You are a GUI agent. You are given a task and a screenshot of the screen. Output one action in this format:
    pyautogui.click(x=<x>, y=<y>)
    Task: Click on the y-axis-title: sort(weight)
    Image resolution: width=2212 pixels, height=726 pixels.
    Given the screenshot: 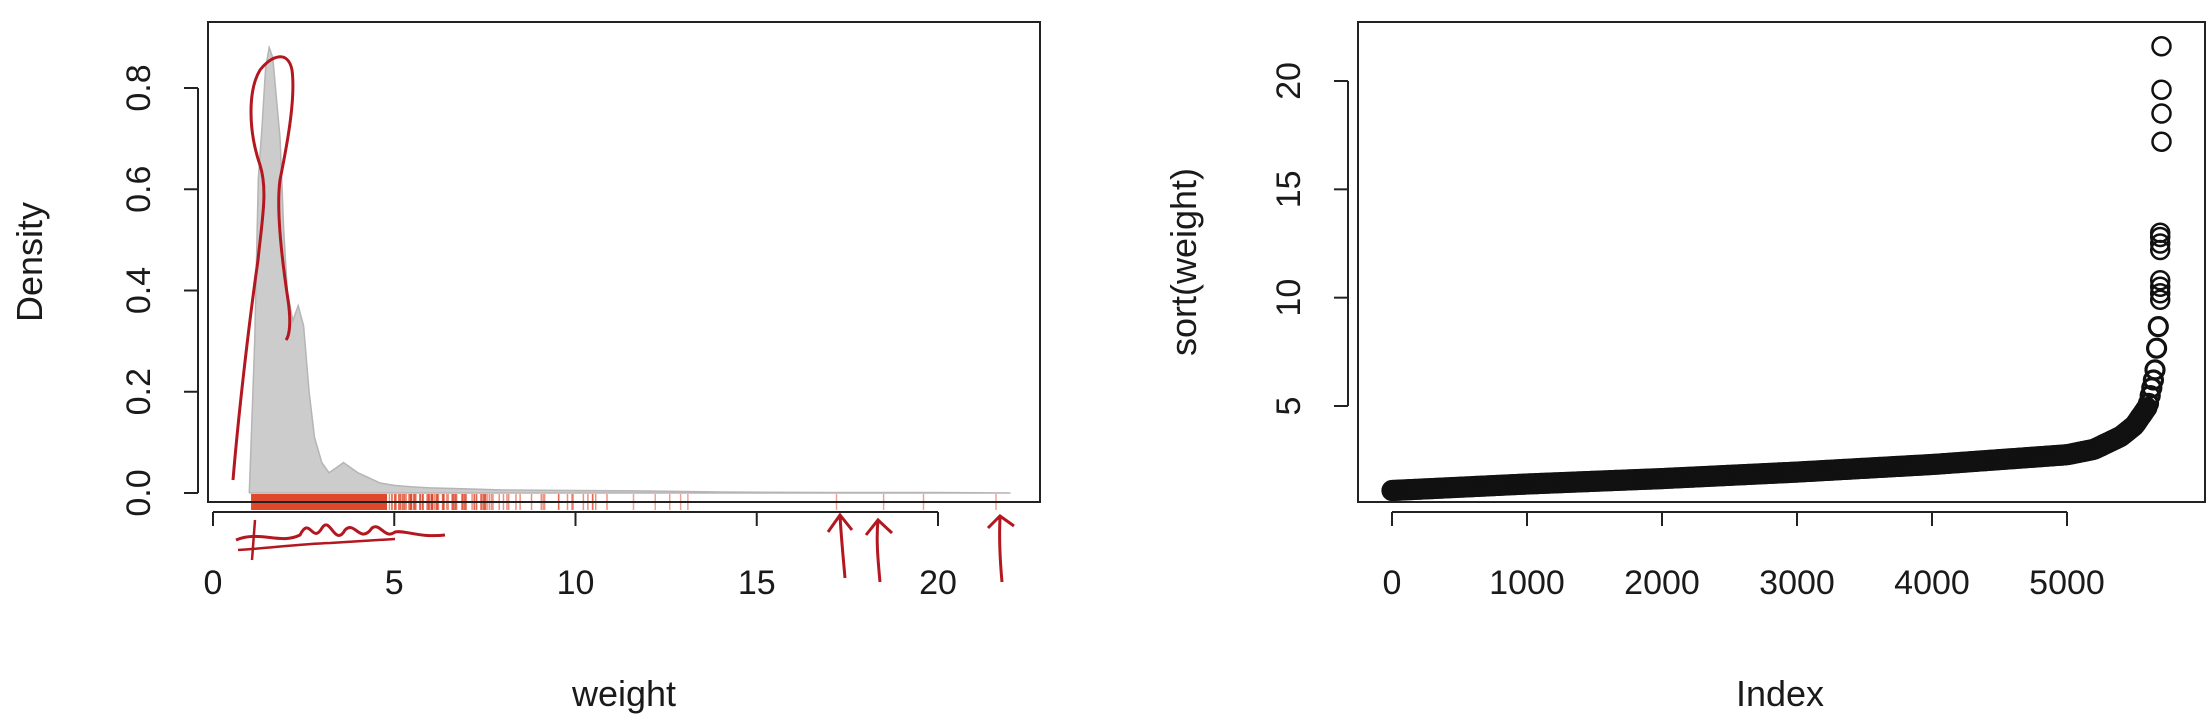 What is the action you would take?
    pyautogui.click(x=1183, y=262)
    